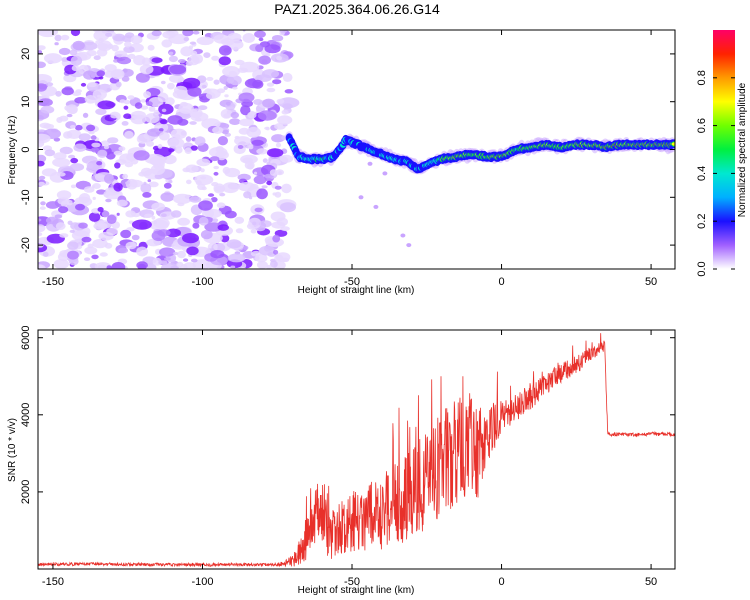  What do you see at coordinates (26, 149) in the screenshot?
I see `spectrogram-y-tick-label: 0` at bounding box center [26, 149].